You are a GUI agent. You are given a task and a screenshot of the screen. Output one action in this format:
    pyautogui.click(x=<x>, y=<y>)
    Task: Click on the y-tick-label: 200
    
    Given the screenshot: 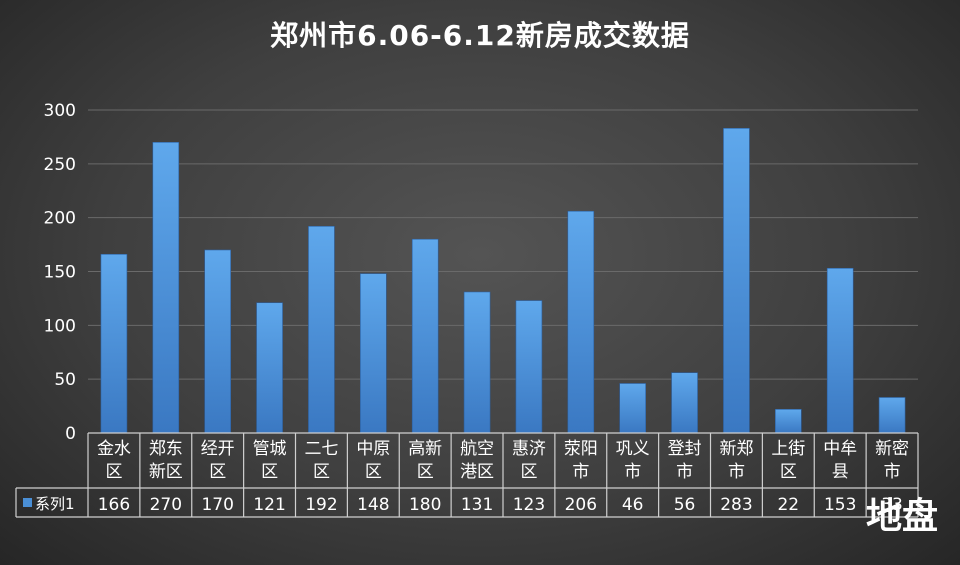 What is the action you would take?
    pyautogui.click(x=60, y=219)
    